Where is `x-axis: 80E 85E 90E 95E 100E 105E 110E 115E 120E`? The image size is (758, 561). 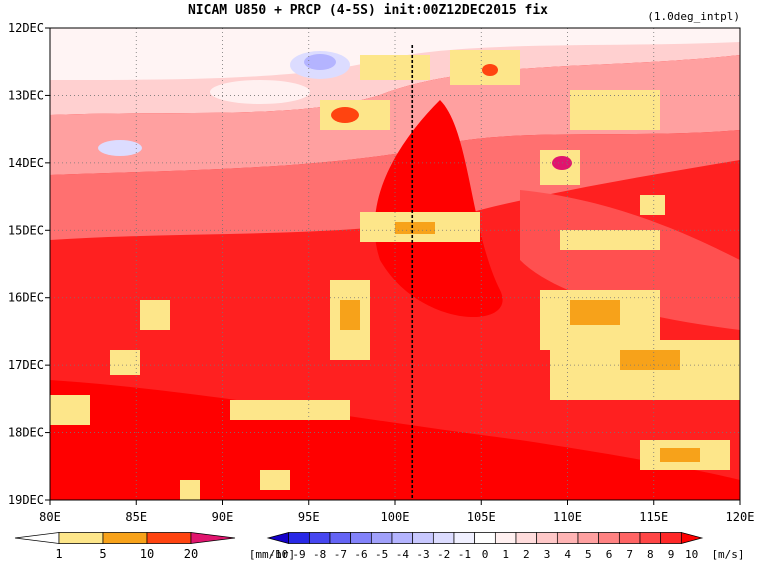
x-axis: 80E 85E 90E 95E 100E 105E 110E 115E 120E is located at coordinates (396, 512).